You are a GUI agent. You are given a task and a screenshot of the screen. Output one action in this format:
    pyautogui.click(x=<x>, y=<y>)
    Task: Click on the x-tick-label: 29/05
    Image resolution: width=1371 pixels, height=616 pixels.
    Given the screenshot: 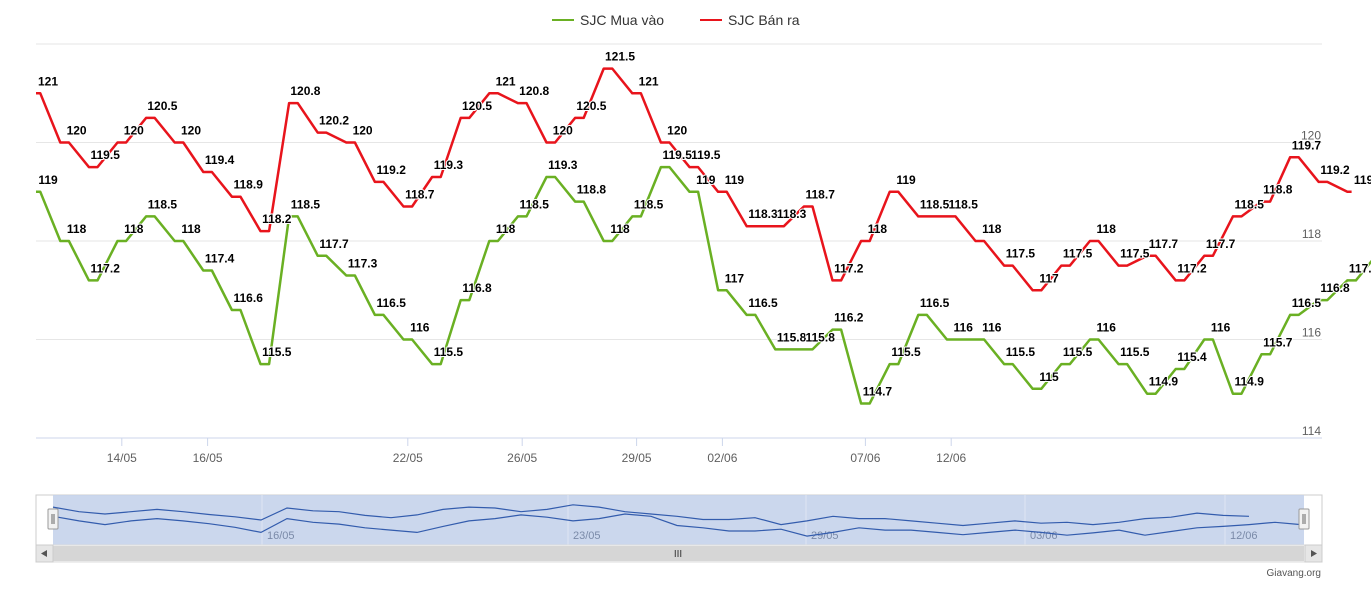 What is the action you would take?
    pyautogui.click(x=637, y=458)
    